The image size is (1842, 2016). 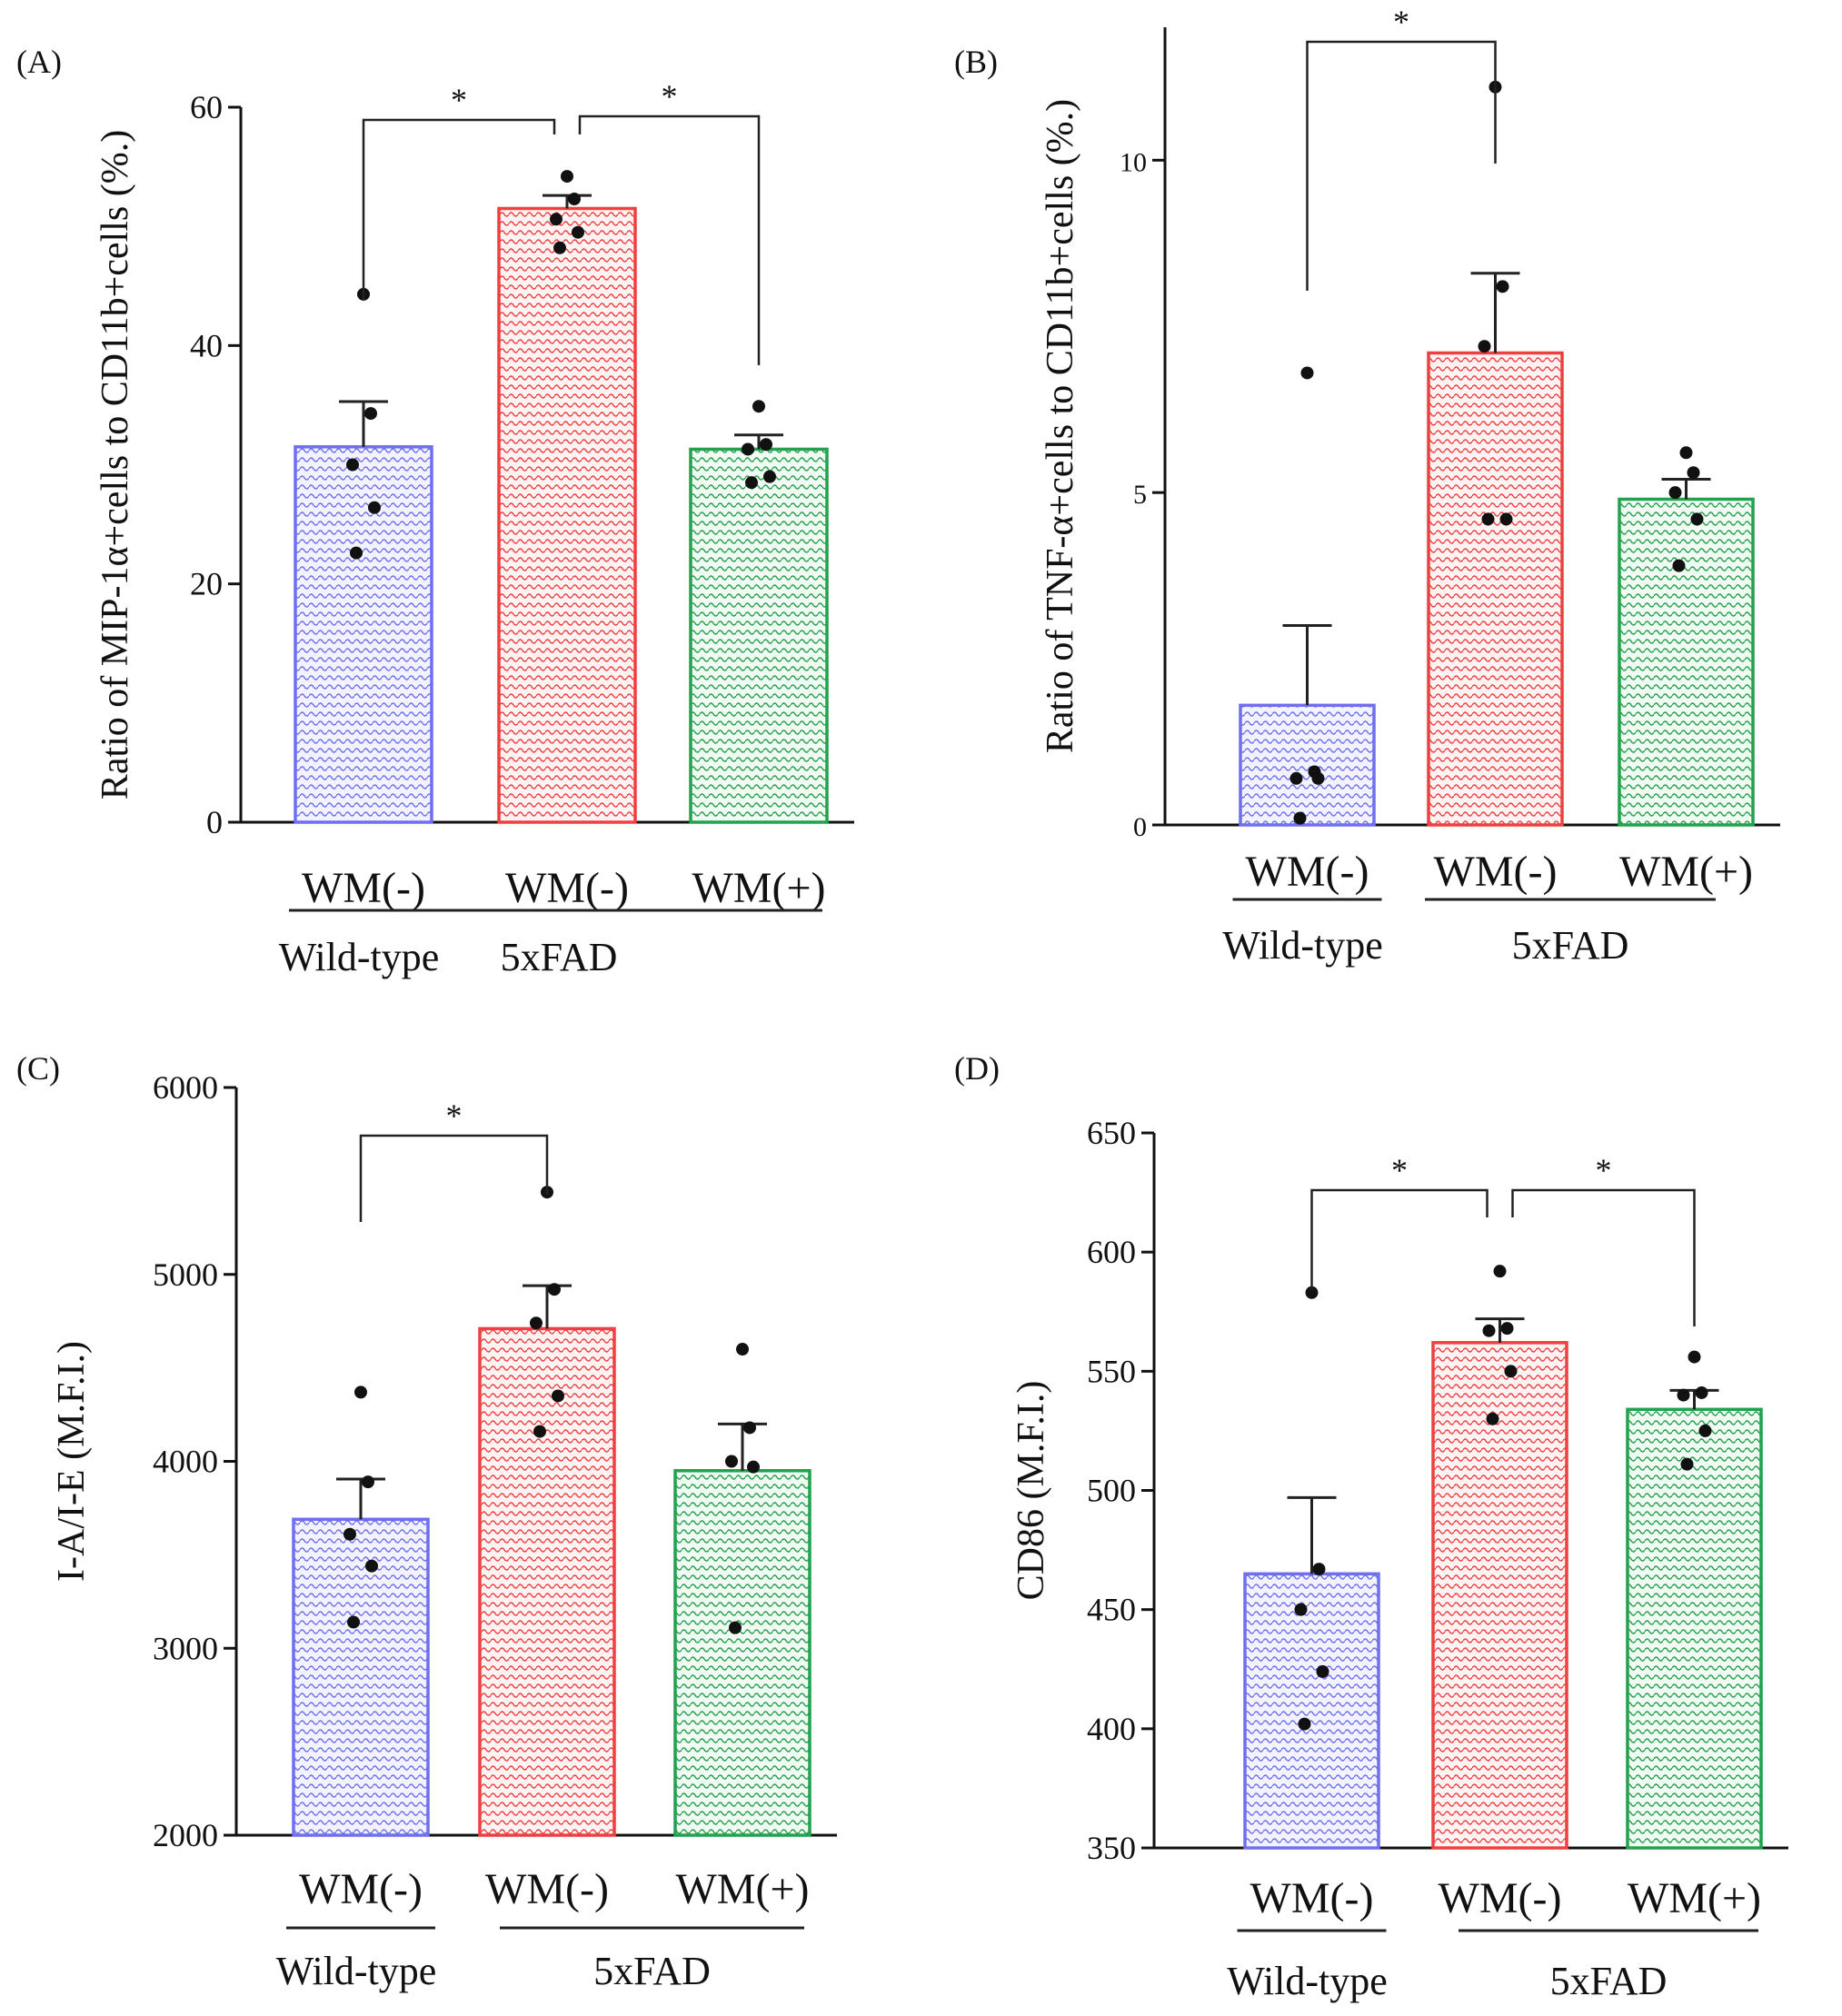 I want to click on y-axis-label: CD86 (M.F.I.), so click(x=1031, y=1491).